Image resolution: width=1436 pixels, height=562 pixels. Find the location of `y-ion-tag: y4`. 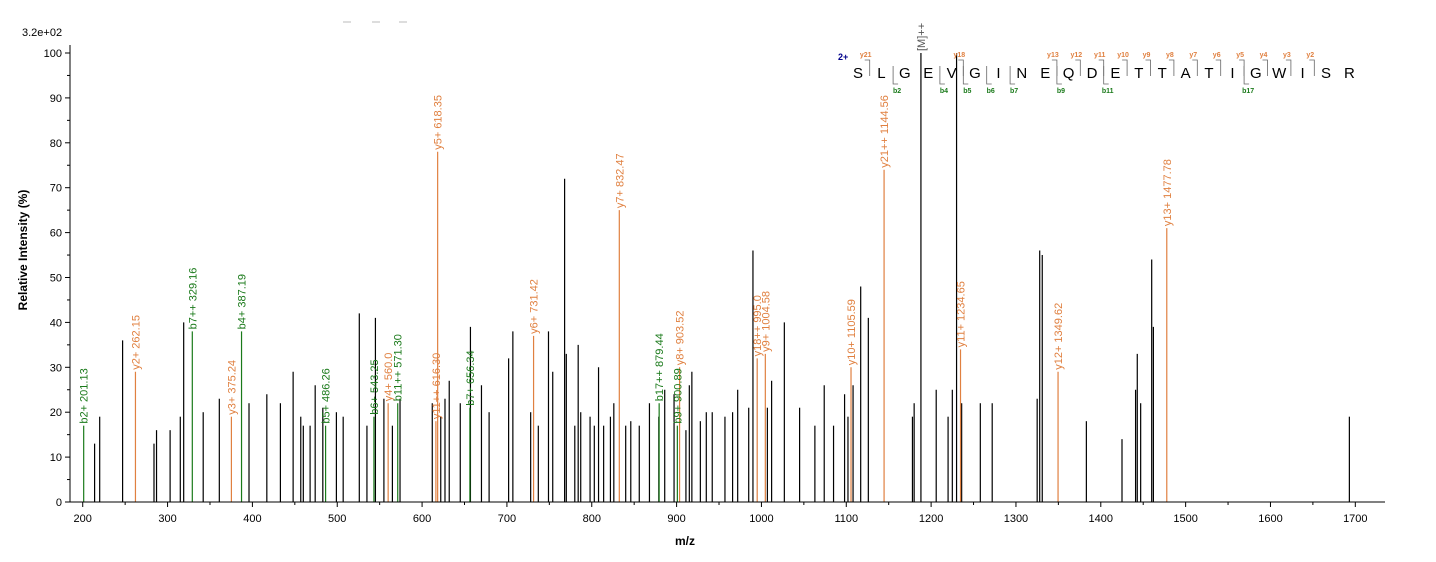

y-ion-tag: y4 is located at coordinates (1264, 55).